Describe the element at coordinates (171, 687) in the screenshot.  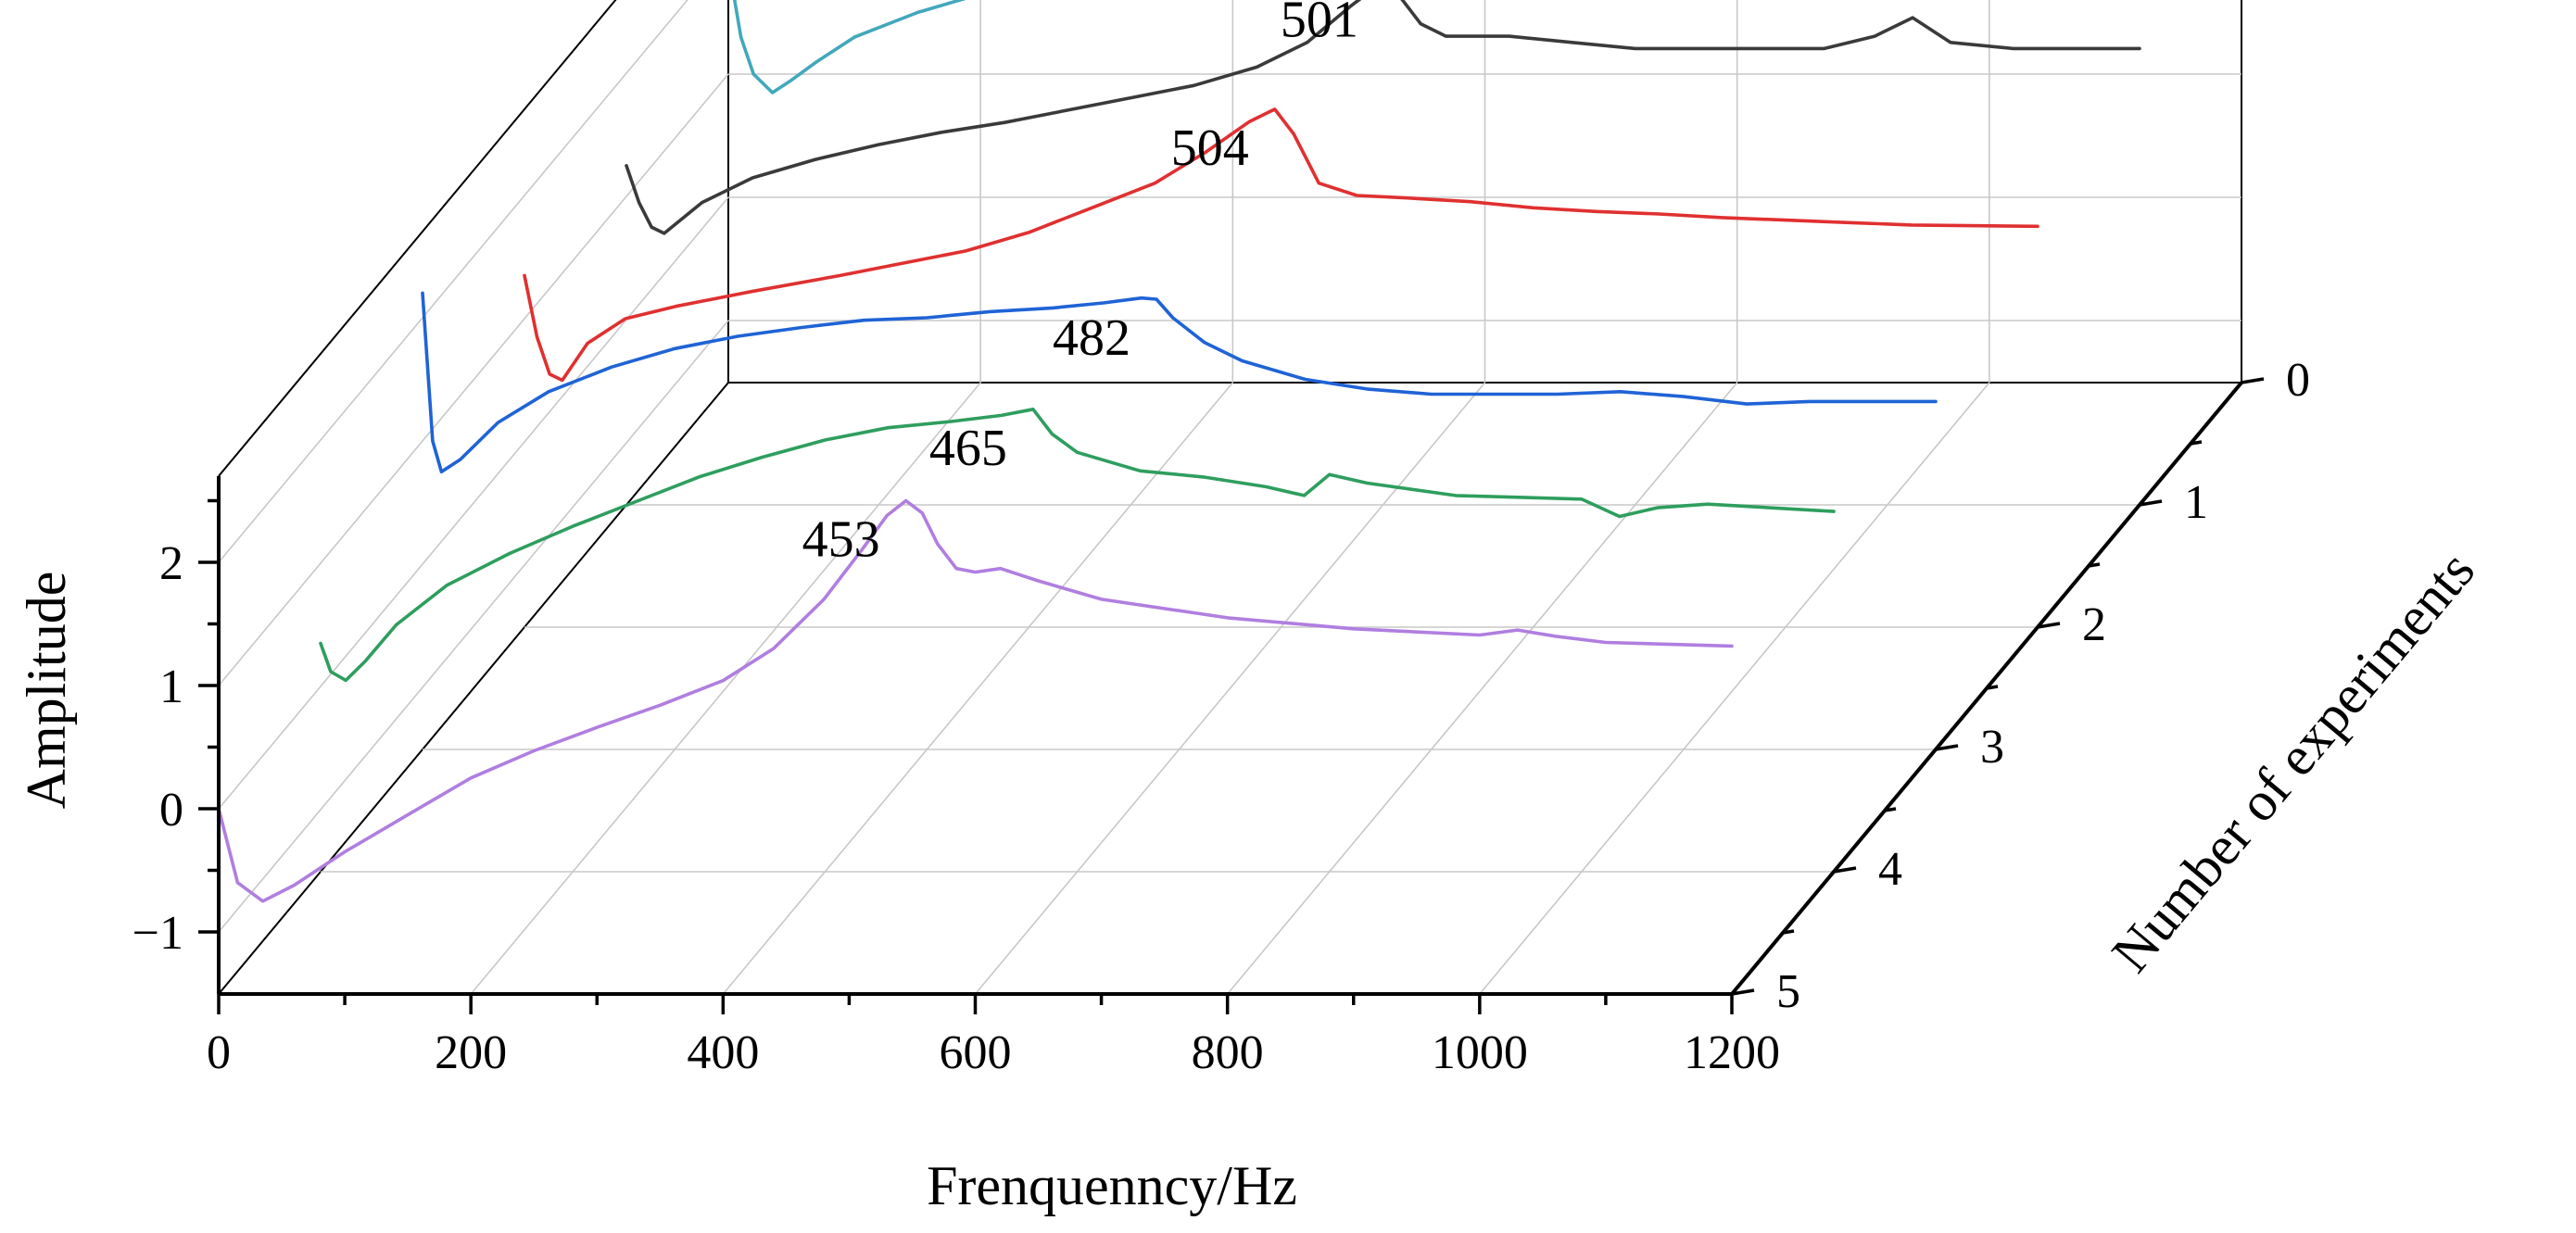
I see `y-tick-label: 1` at that location.